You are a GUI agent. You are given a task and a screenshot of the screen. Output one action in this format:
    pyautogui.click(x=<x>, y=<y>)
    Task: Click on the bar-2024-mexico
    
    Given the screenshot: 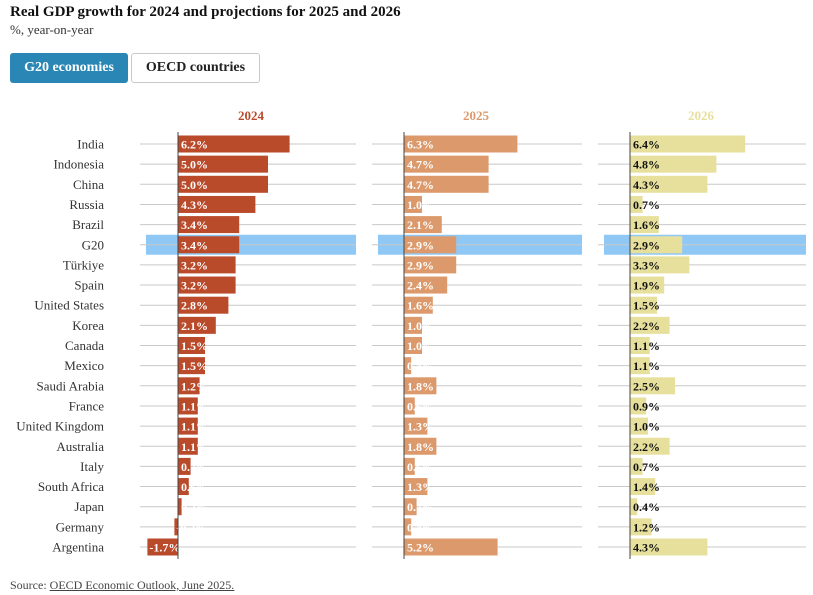 What is the action you would take?
    pyautogui.click(x=191, y=366)
    